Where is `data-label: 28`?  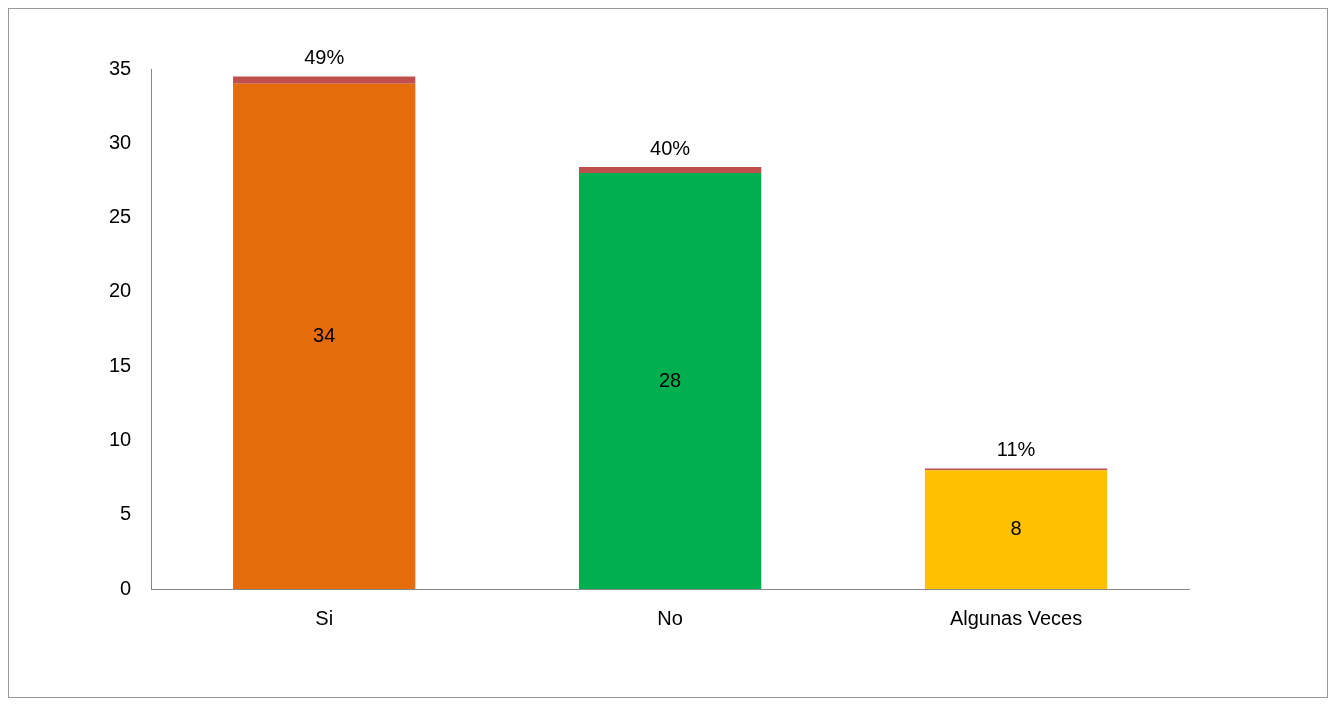
data-label: 28 is located at coordinates (670, 379).